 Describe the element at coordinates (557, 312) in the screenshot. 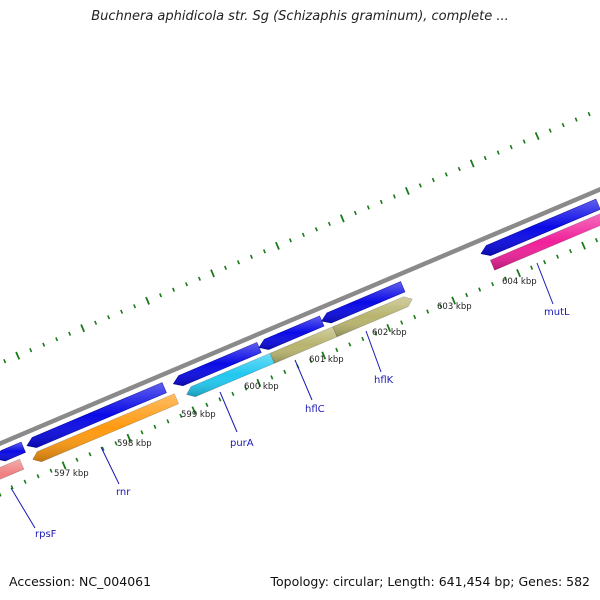

I see `gene-label-mutL: mutL` at that location.